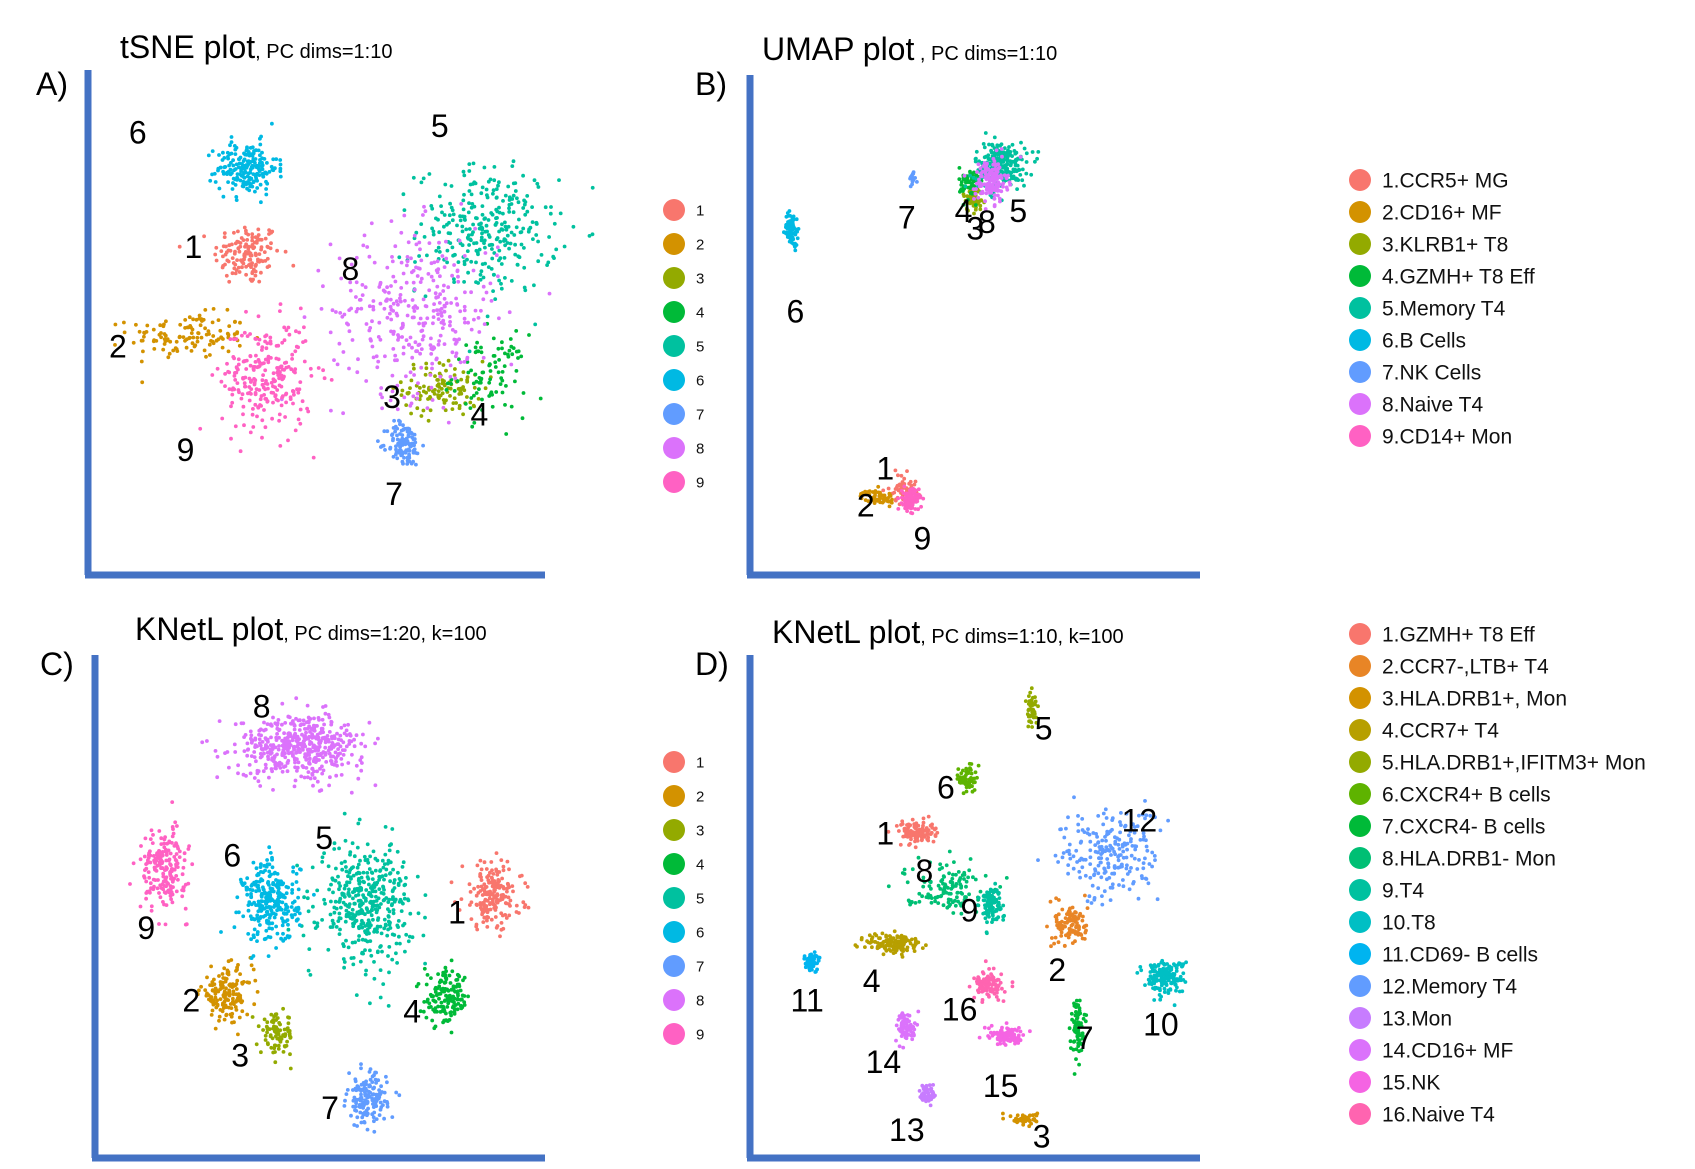  I want to click on panel-label: A), so click(52, 84).